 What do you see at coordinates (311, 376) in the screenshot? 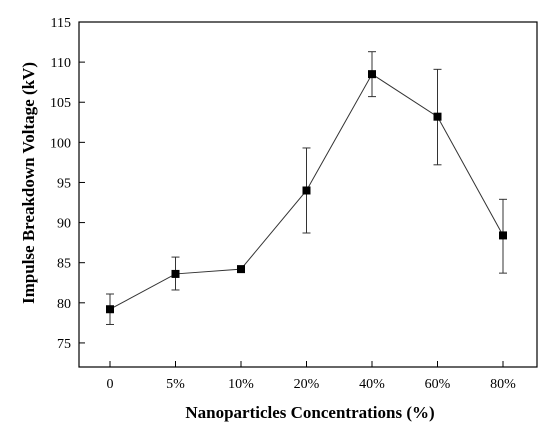
I see `x-axis-ticks: 0 5% 10% 20% 40% 60% 80%` at bounding box center [311, 376].